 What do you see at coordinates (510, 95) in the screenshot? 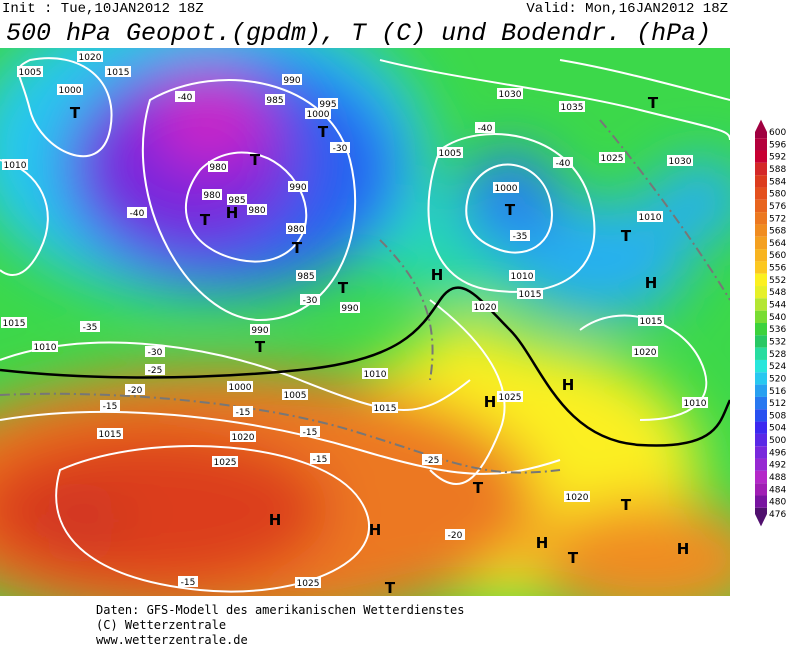
I see `contour-label: 1030` at bounding box center [510, 95].